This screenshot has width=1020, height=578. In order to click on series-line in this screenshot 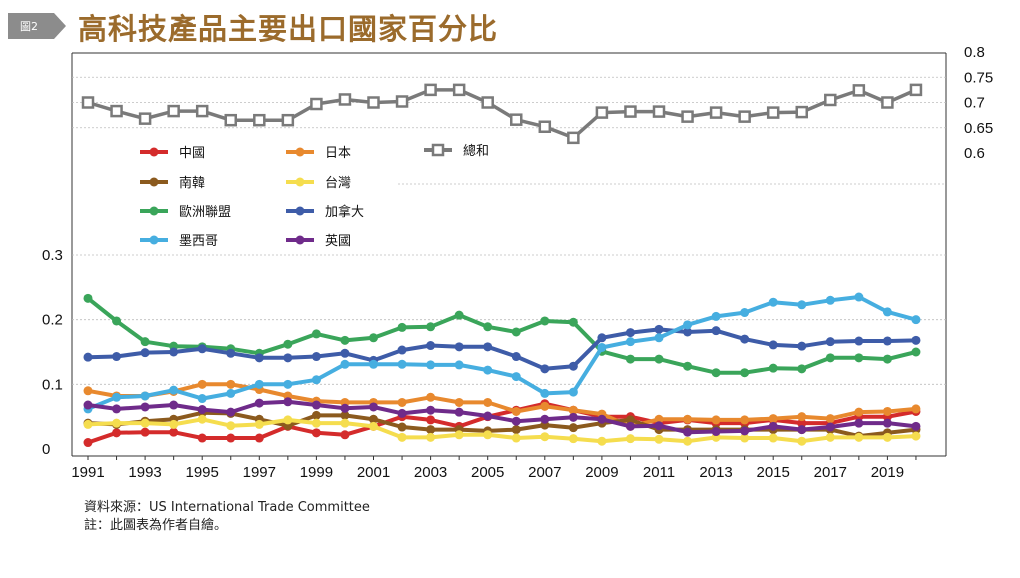, I will do `click(502, 423)`.